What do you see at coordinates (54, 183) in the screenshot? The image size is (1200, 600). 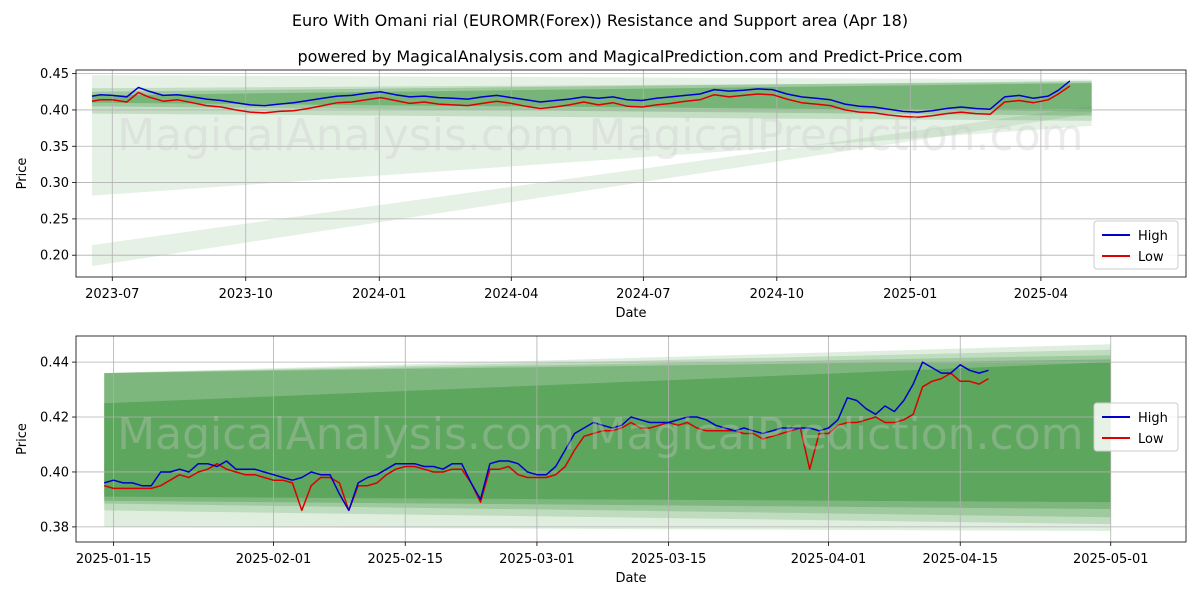 I see `y-tick-label: 0.30` at bounding box center [54, 183].